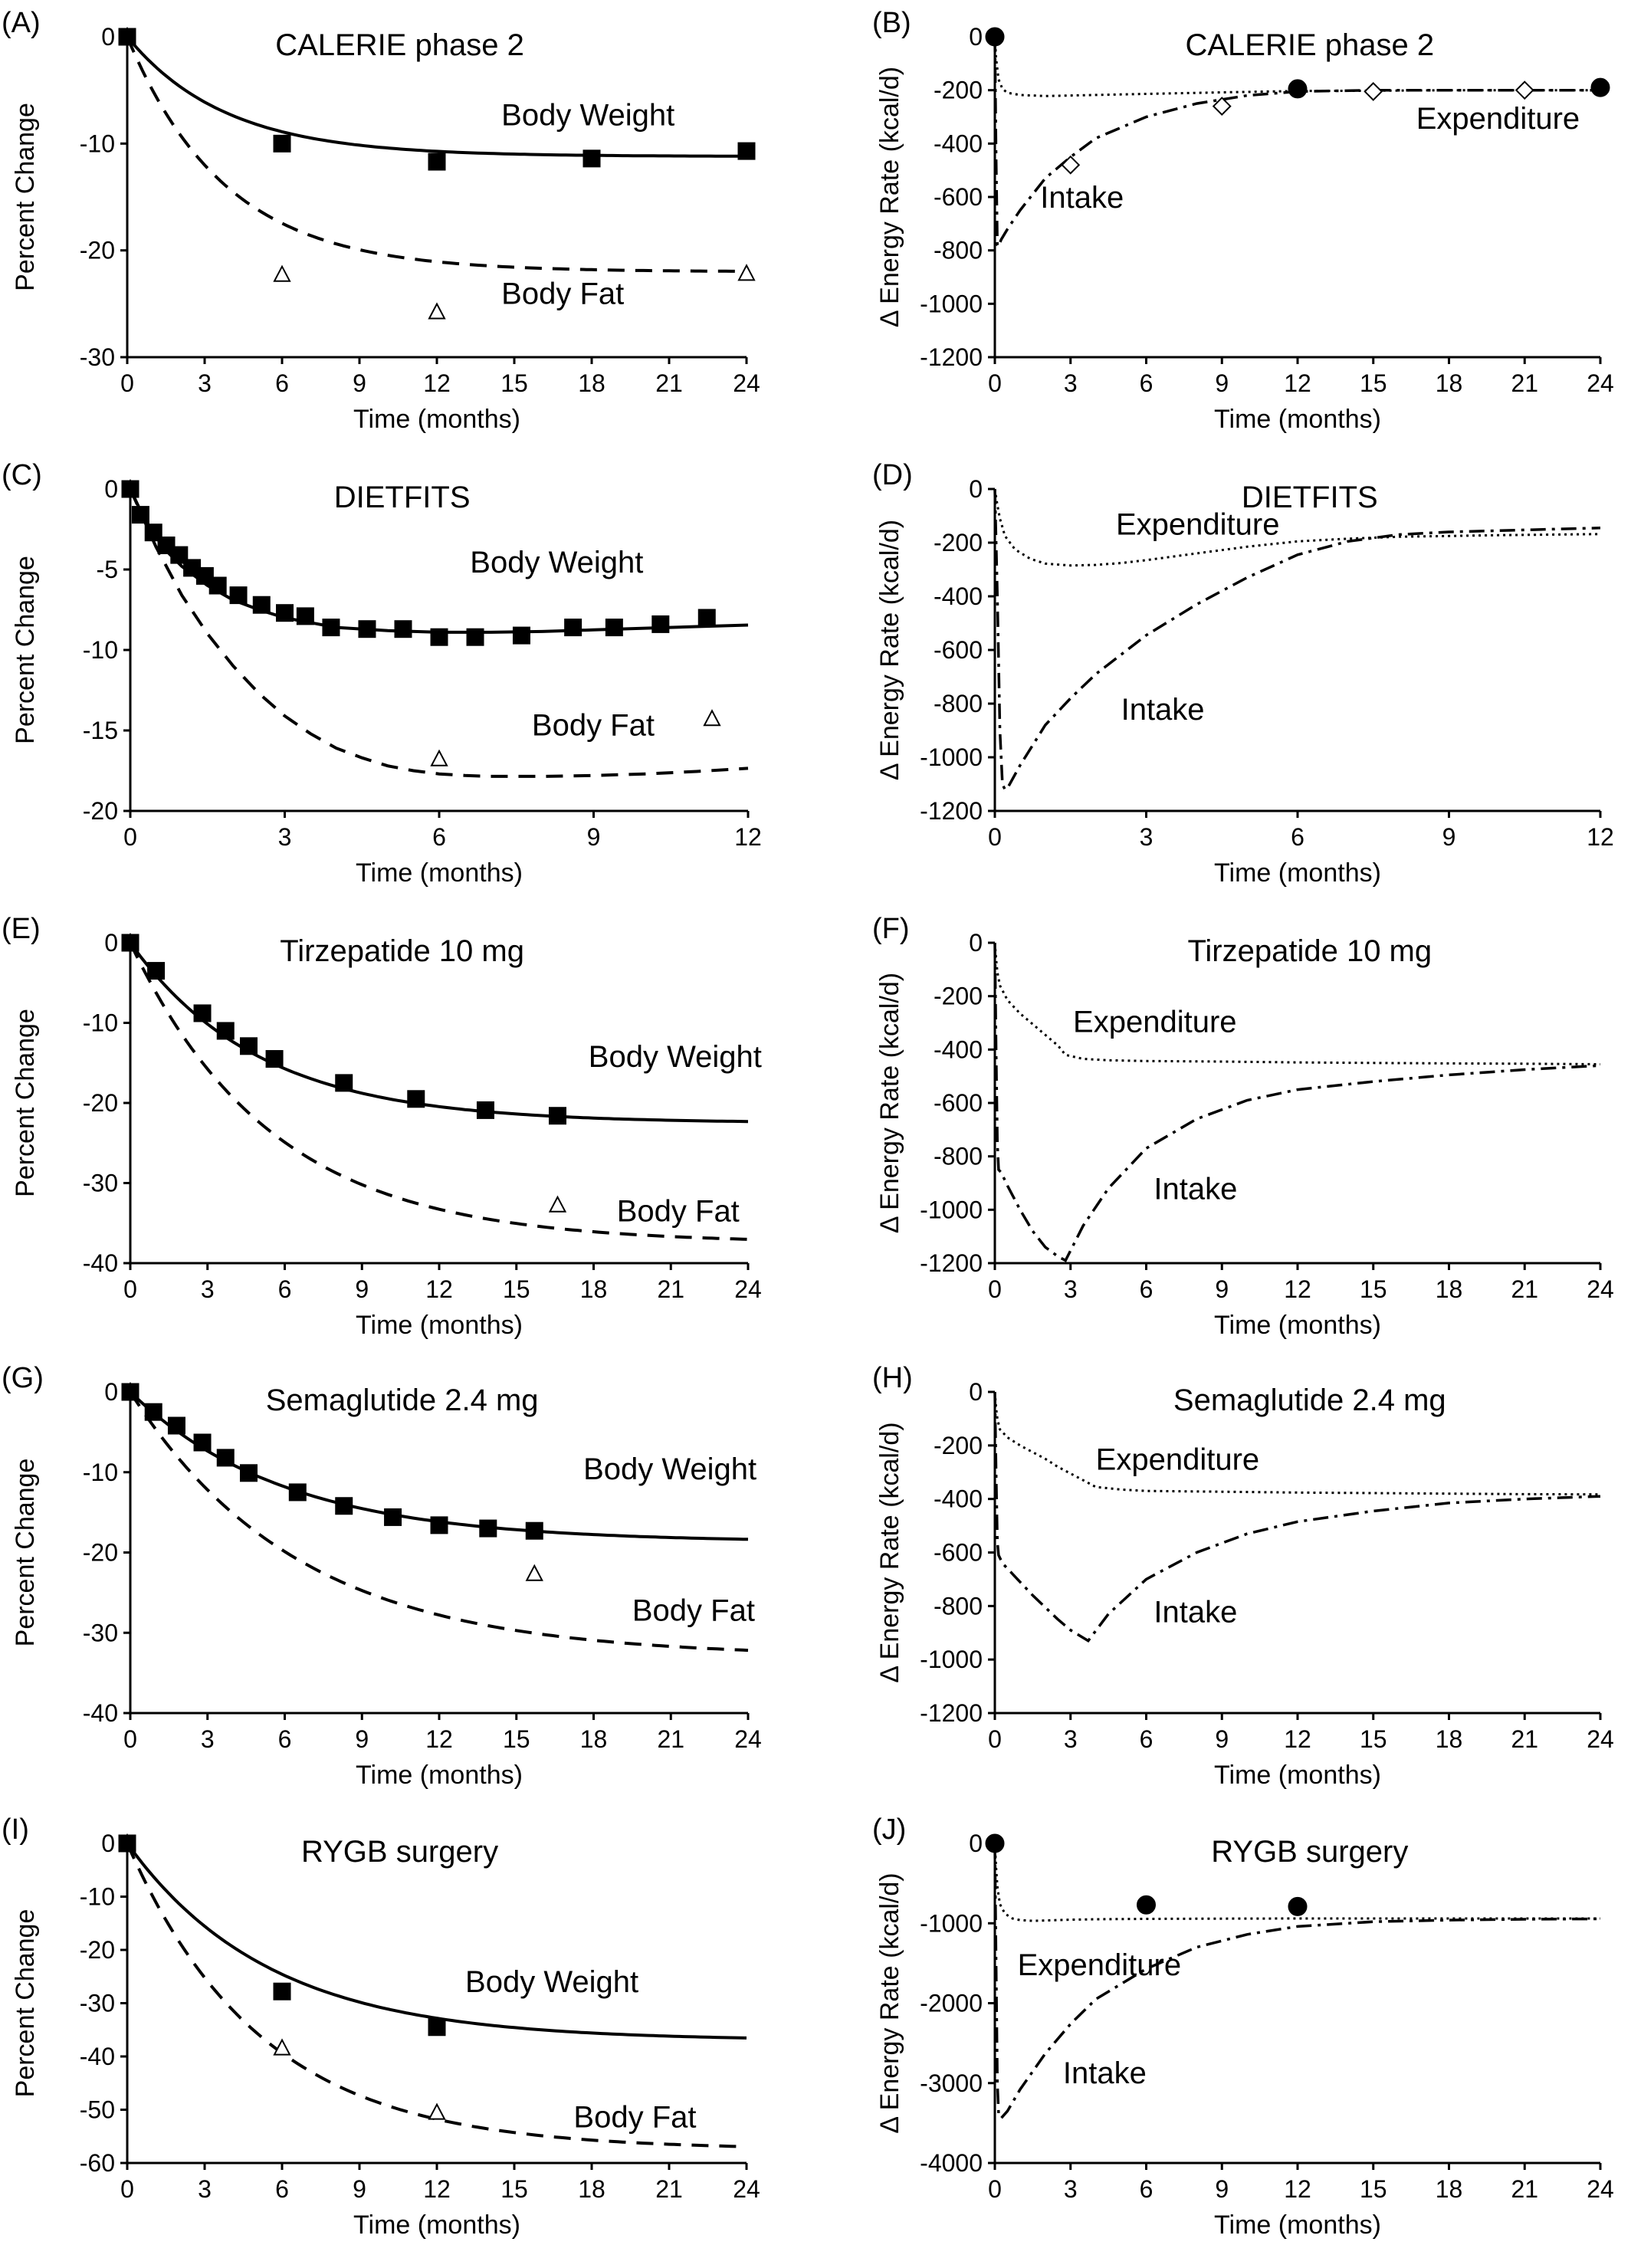  I want to click on y-tick-label: -800, so click(958, 1606).